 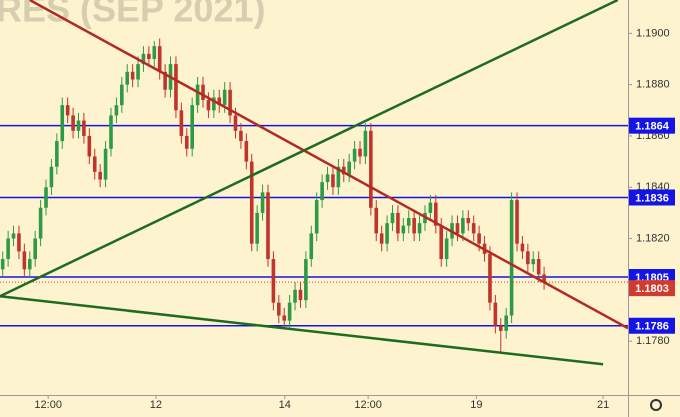 I want to click on y-tick-label: 1.1880, so click(x=653, y=85).